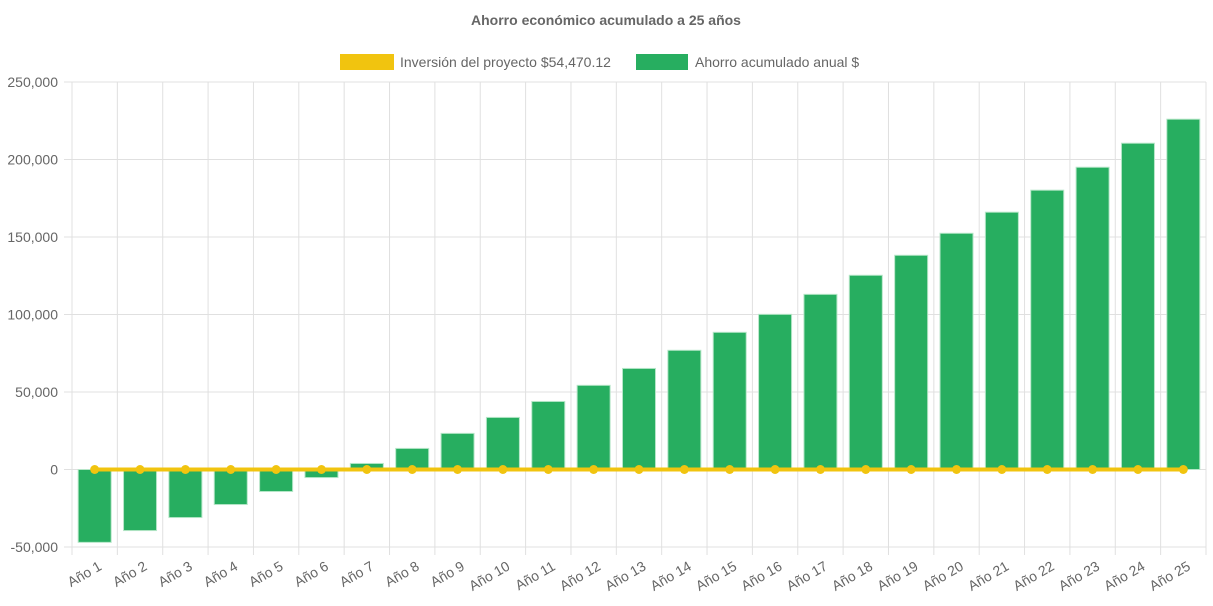 Image resolution: width=1213 pixels, height=606 pixels. What do you see at coordinates (988, 576) in the screenshot?
I see `x-tick-label: Año 21` at bounding box center [988, 576].